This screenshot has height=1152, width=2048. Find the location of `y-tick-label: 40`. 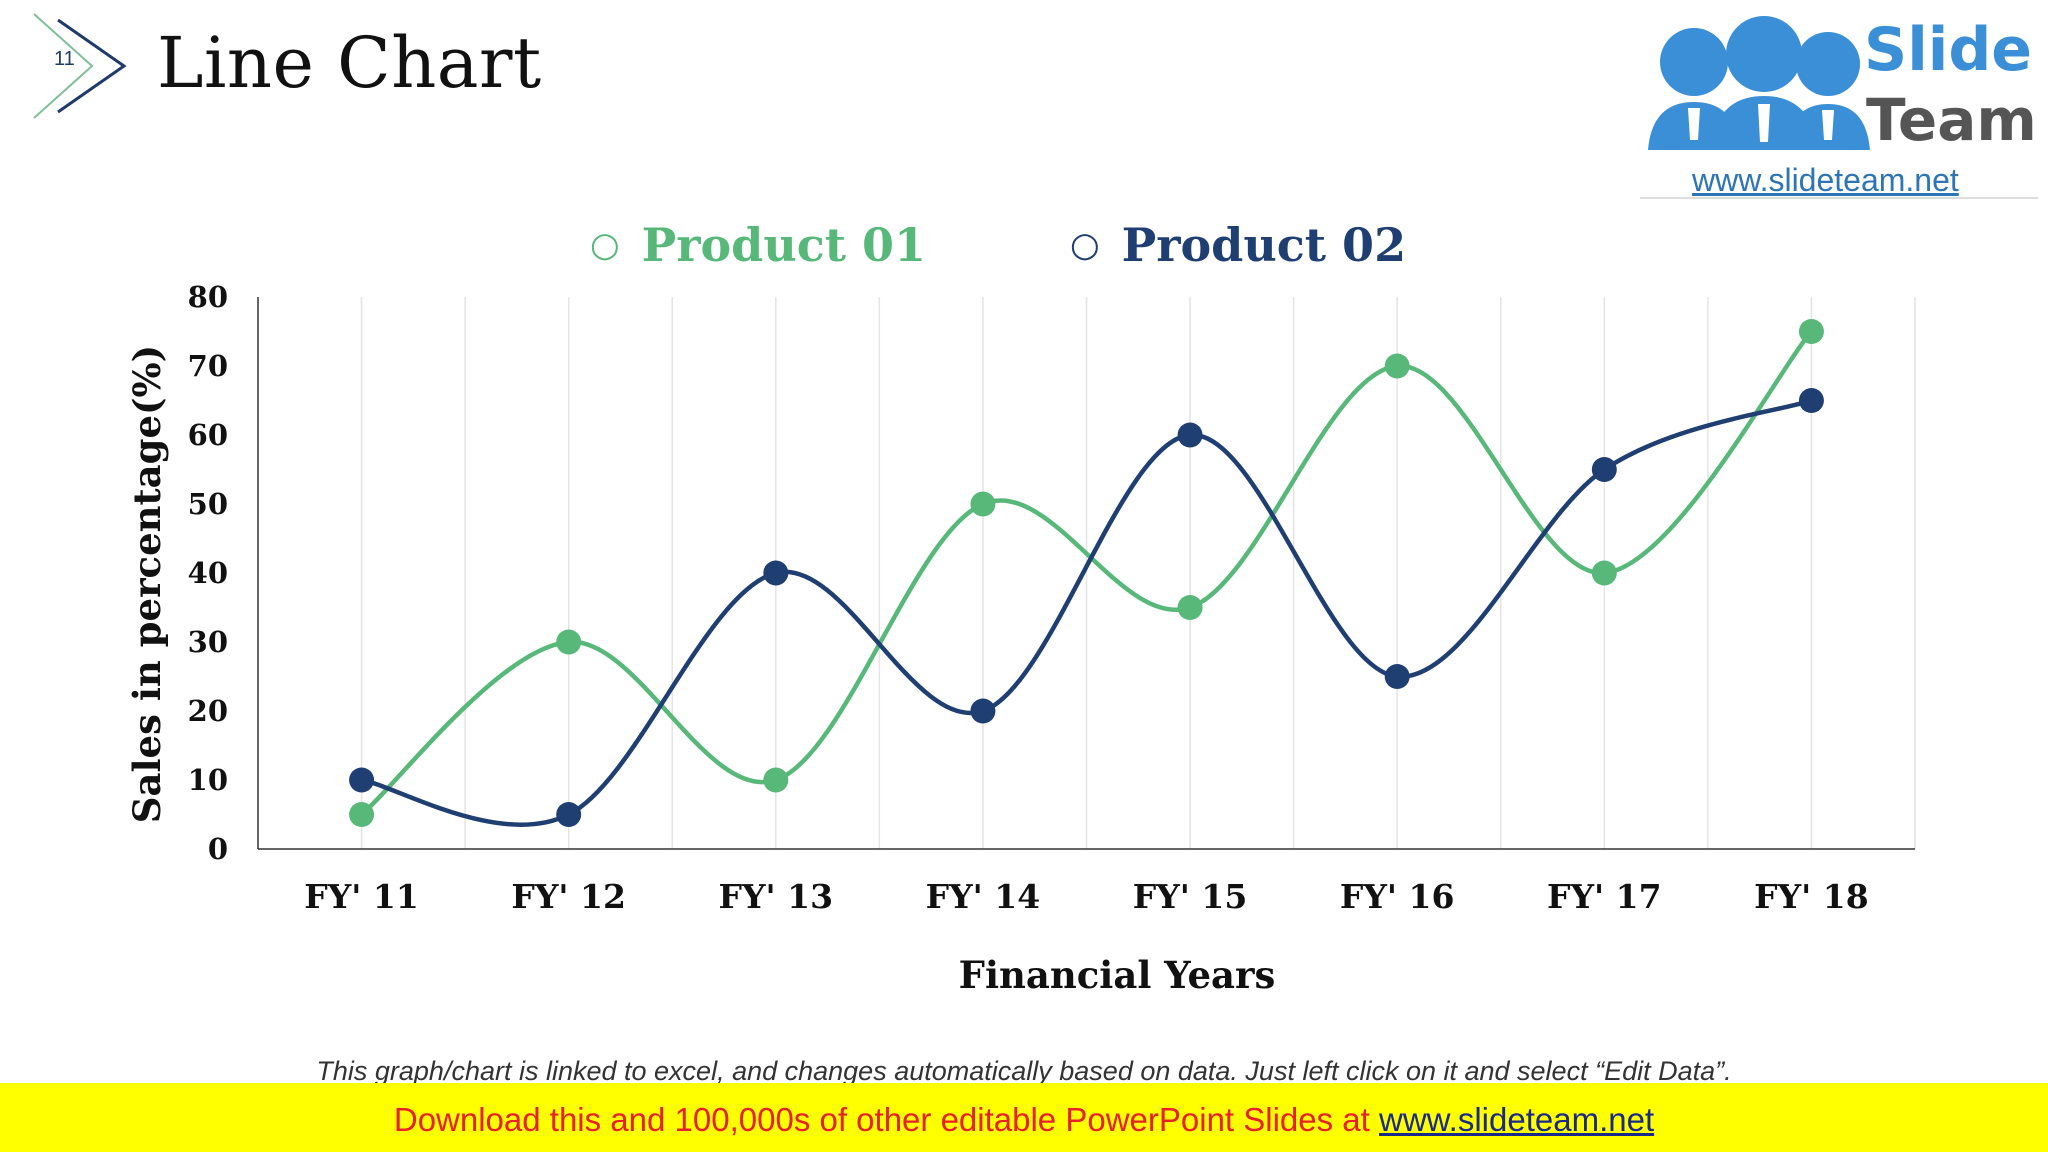

y-tick-label: 40 is located at coordinates (208, 573).